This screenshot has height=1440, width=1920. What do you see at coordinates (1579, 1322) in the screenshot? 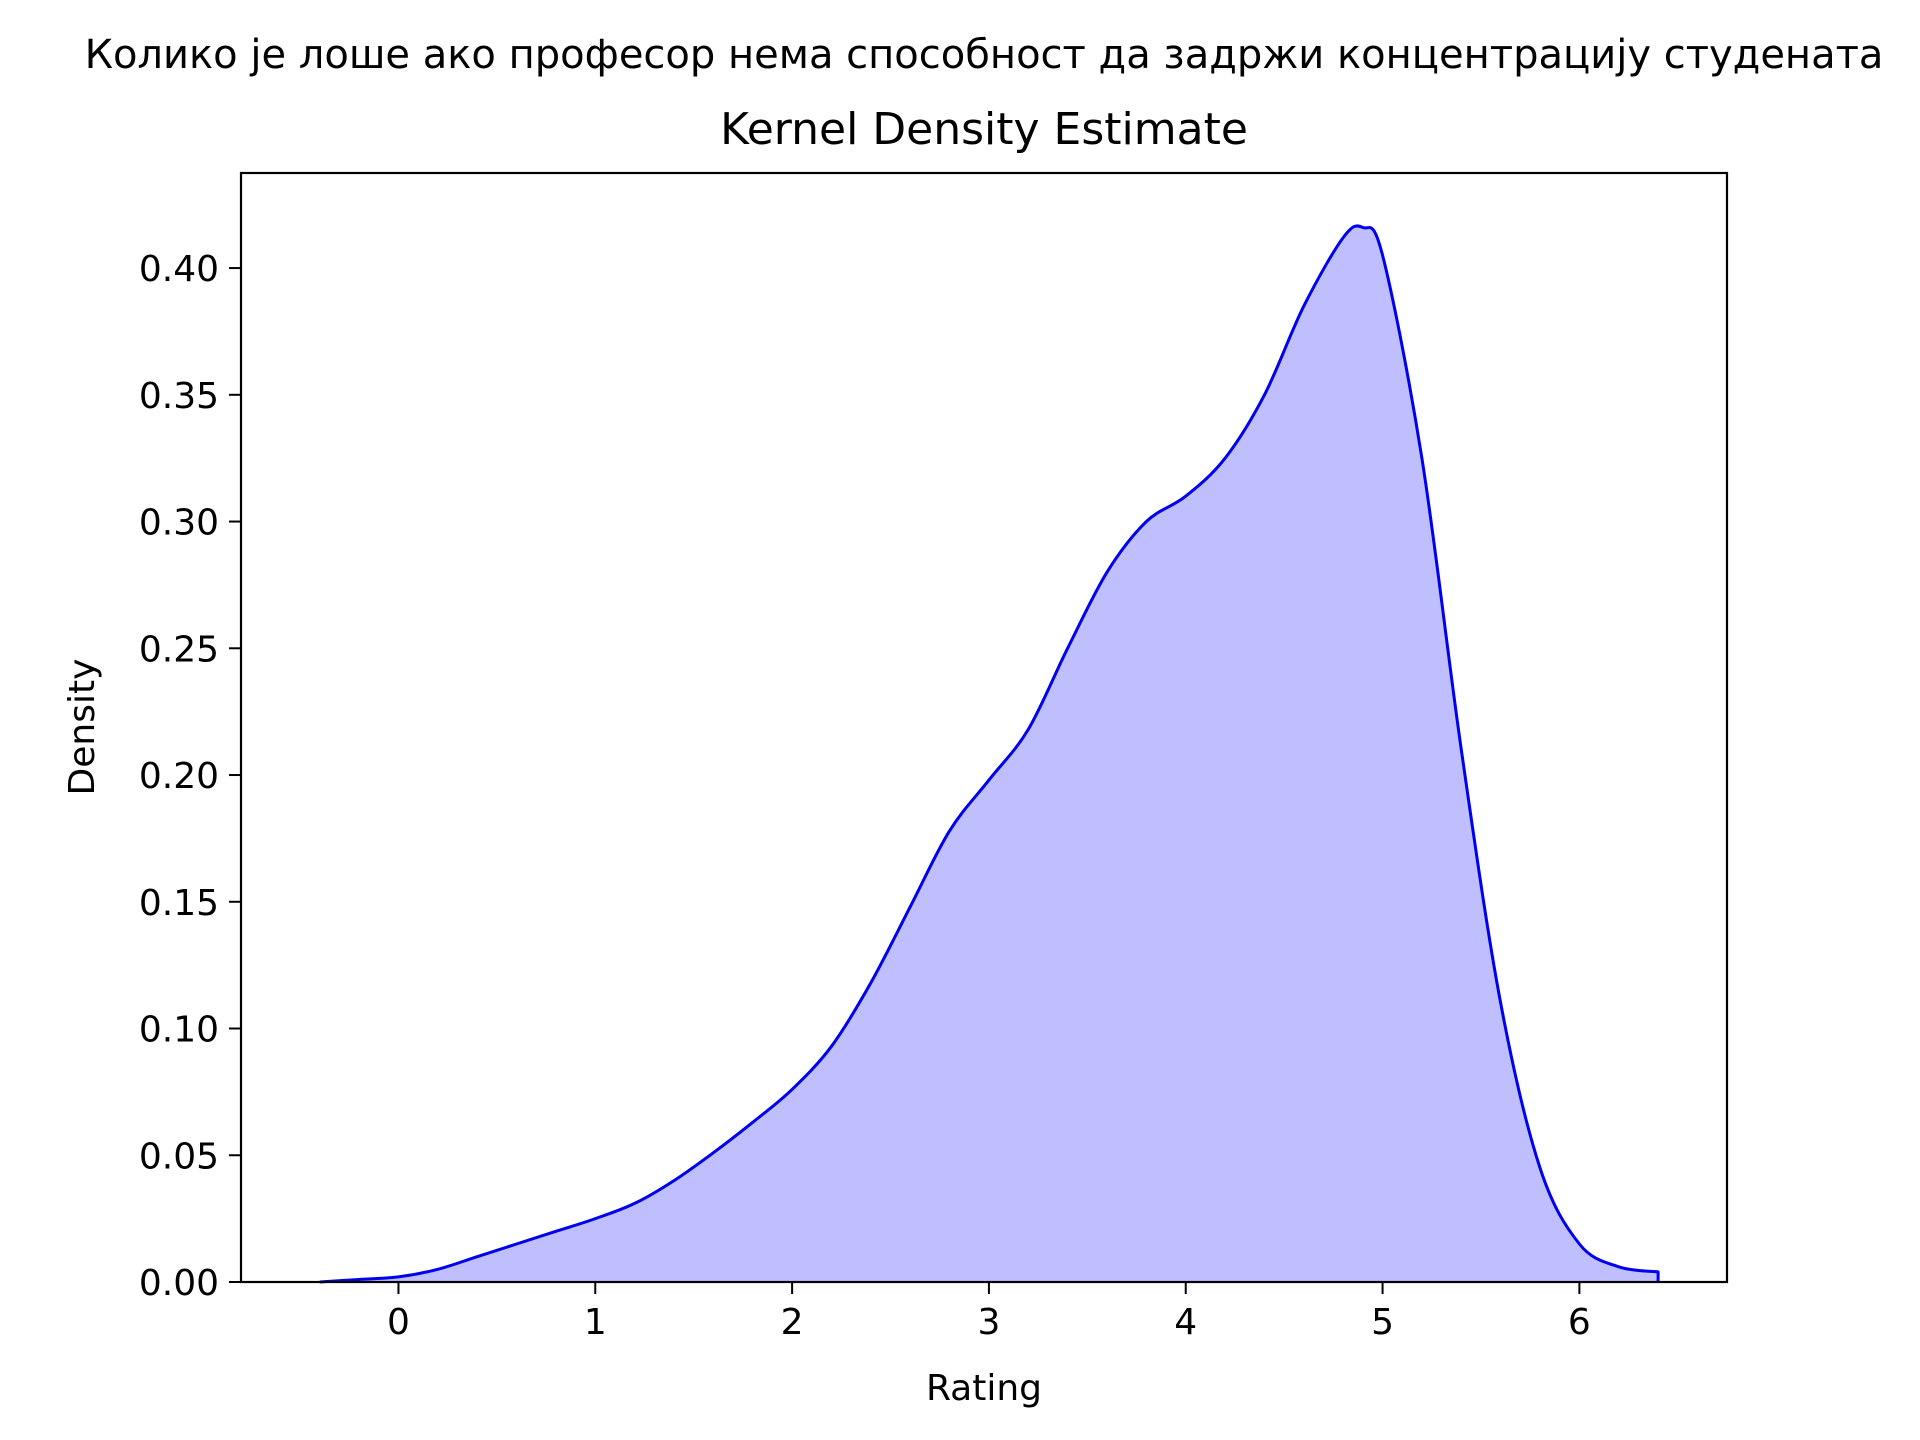
I see `x-tick-label: 6` at bounding box center [1579, 1322].